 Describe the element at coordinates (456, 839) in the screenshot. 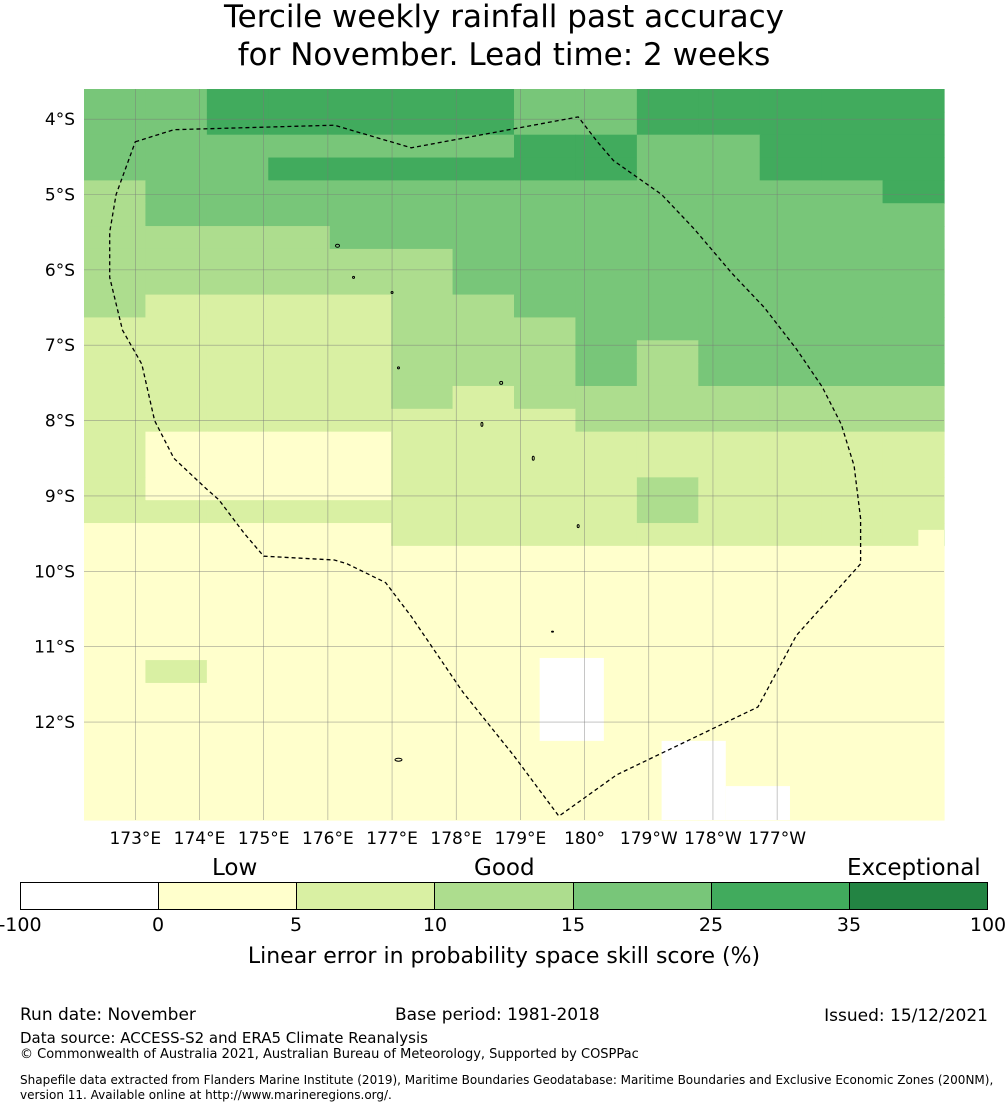

I see `lon-label: 178°E` at that location.